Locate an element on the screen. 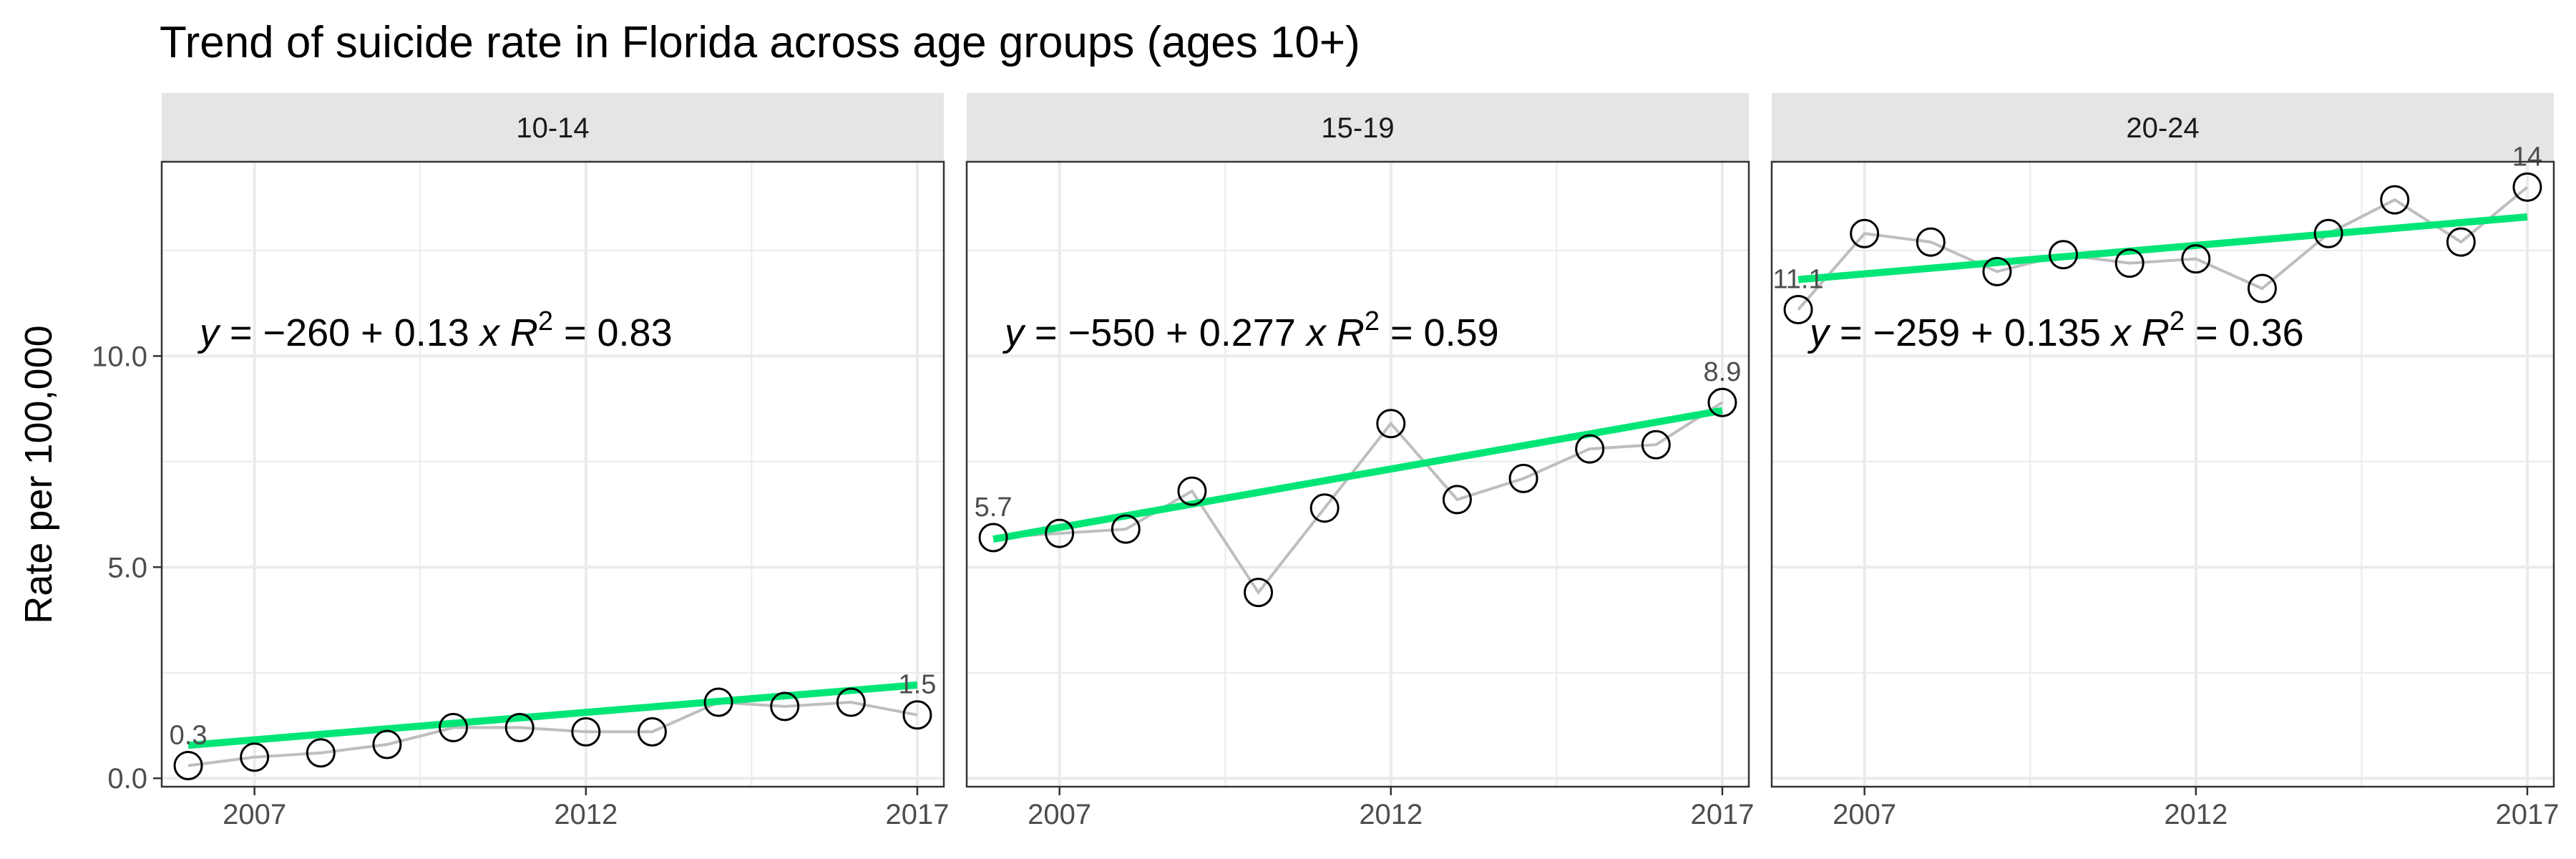 This screenshot has width=2576, height=859. data-label-last: 8.9 is located at coordinates (1723, 372).